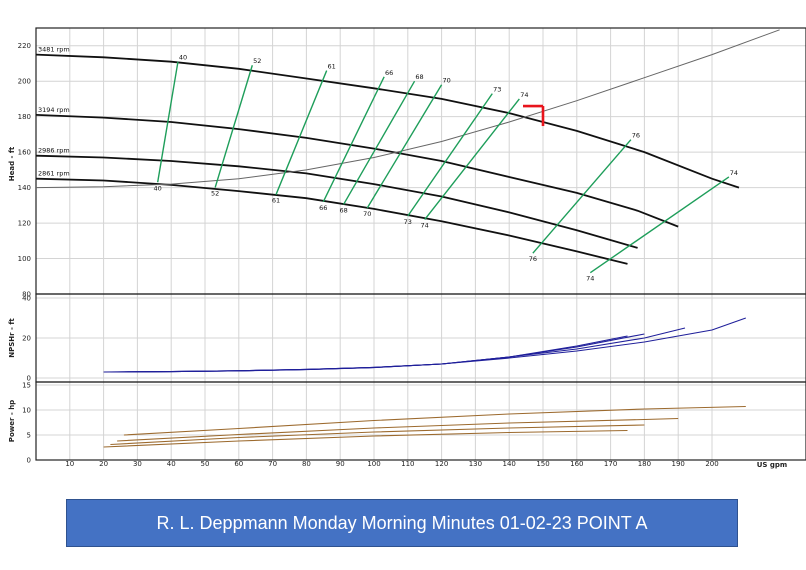 The height and width of the screenshot is (570, 806). I want to click on efficiency-label-bottom: 61, so click(276, 201).